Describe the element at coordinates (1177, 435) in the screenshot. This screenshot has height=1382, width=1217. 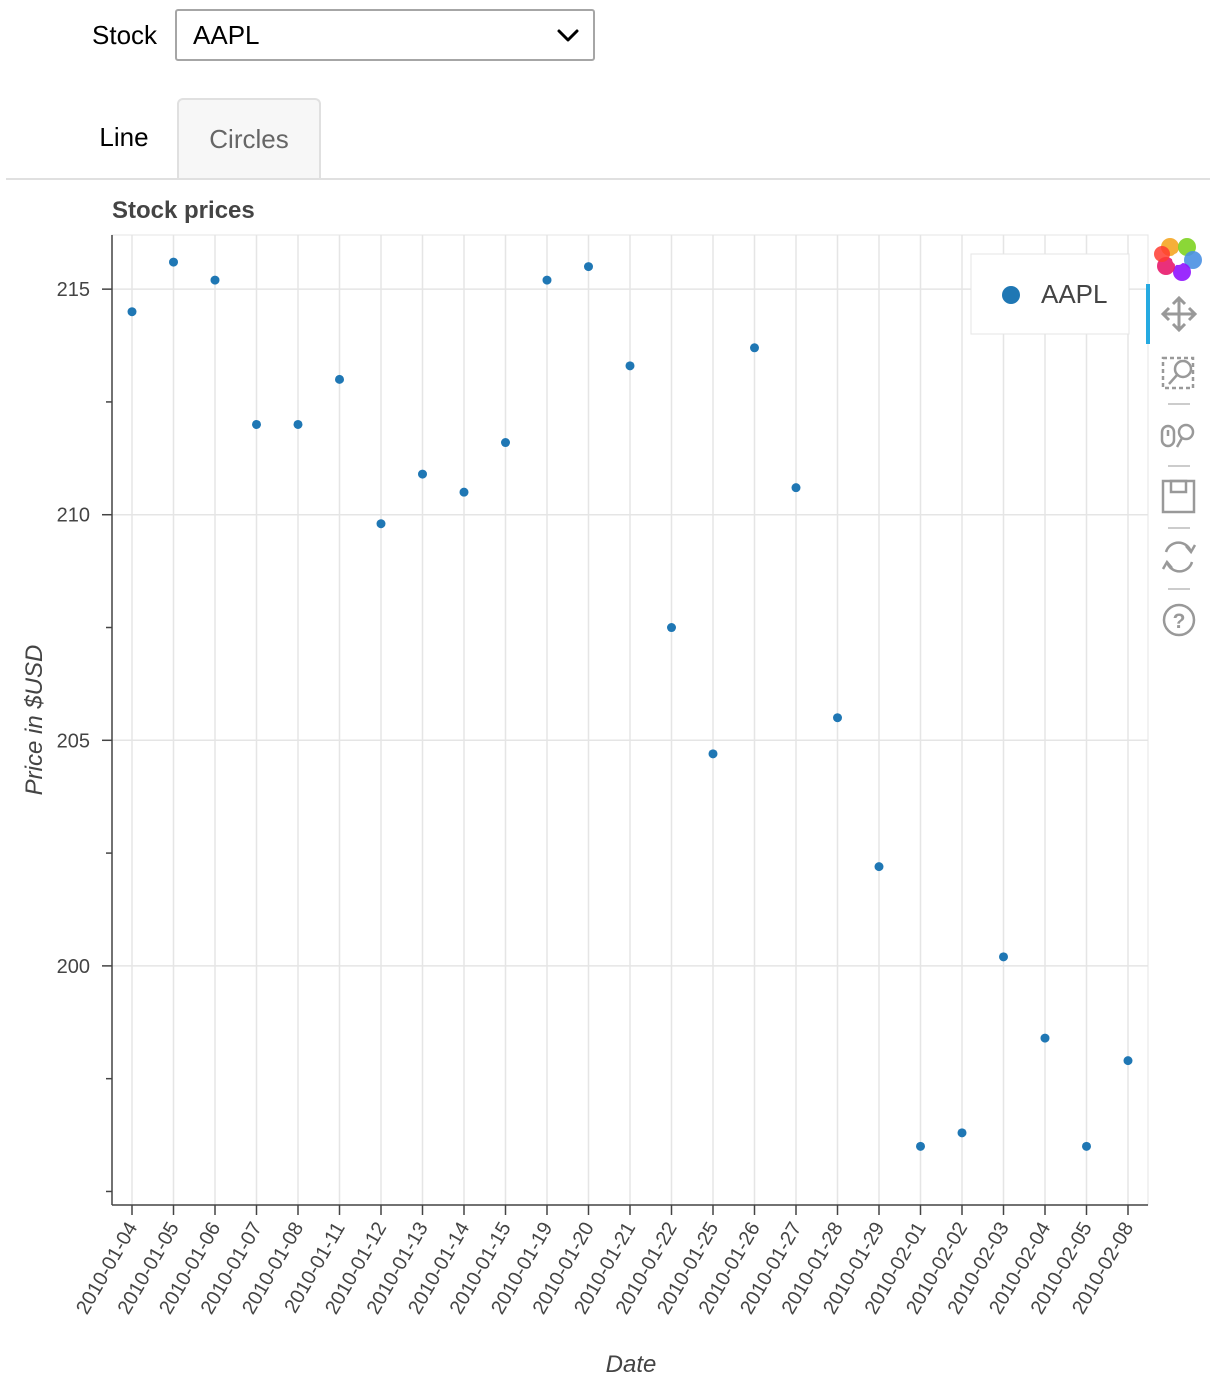
I see `wheel-zoom-icon` at that location.